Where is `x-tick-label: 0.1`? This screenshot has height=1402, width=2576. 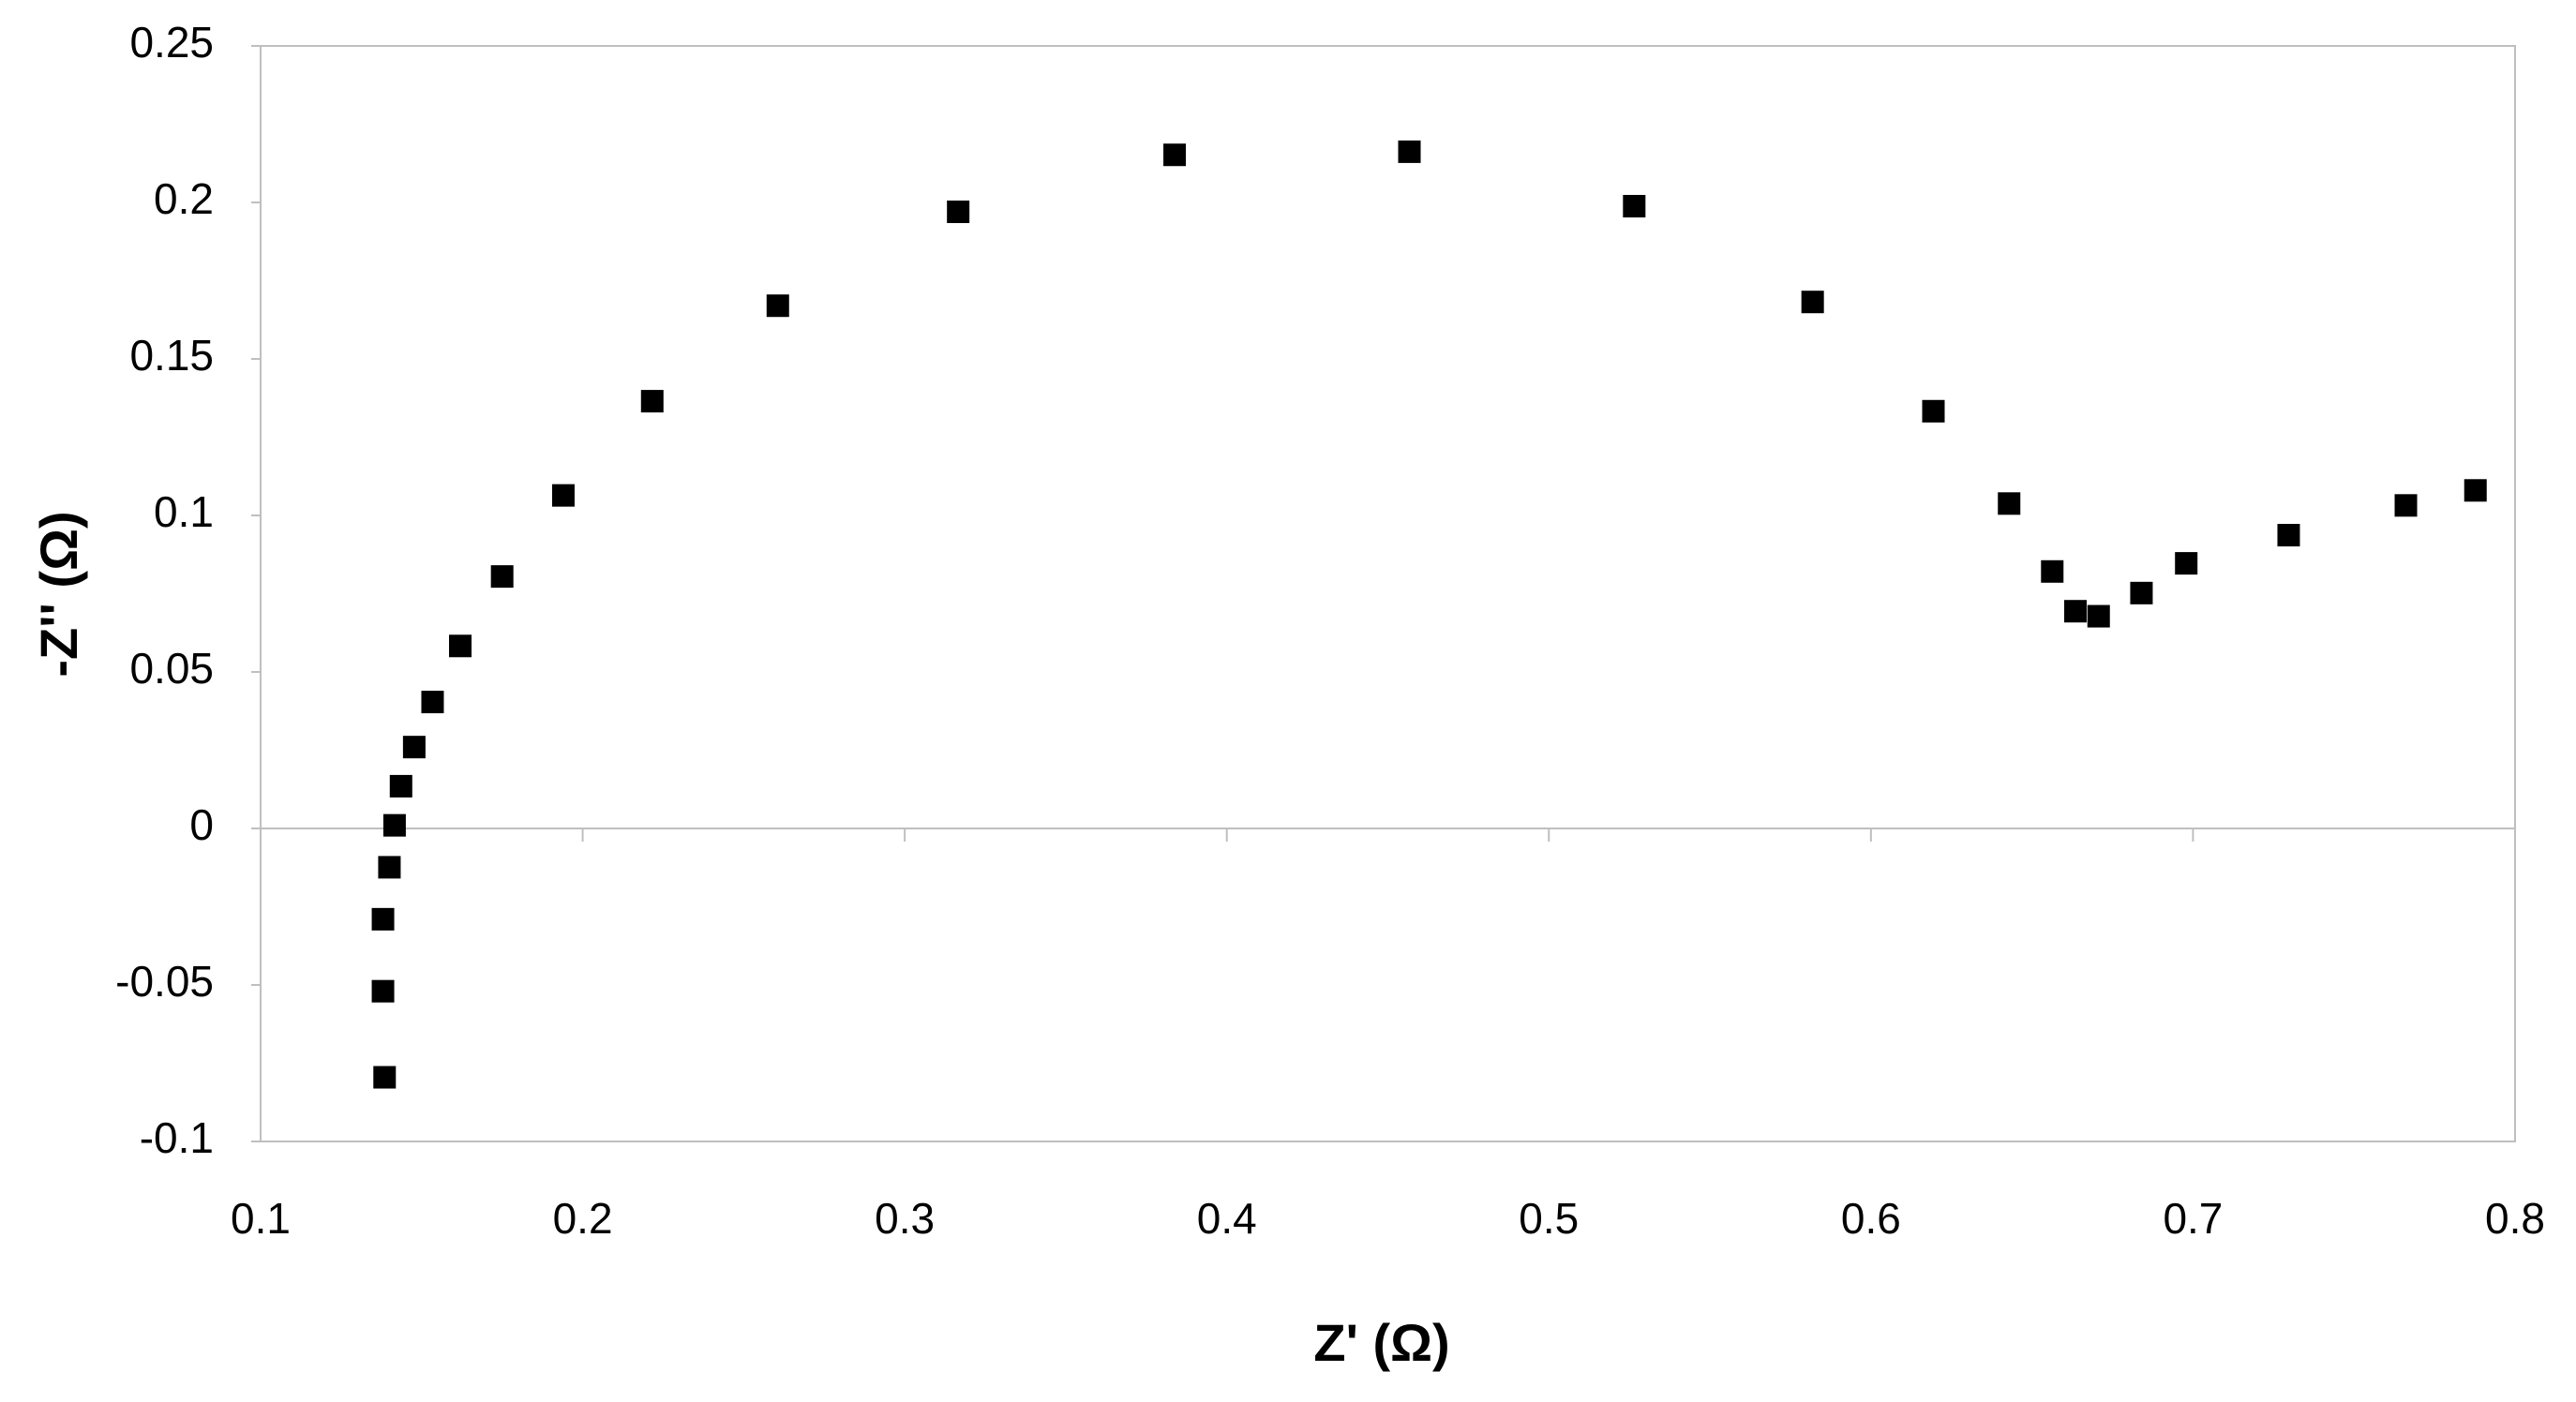 x-tick-label: 0.1 is located at coordinates (261, 1218).